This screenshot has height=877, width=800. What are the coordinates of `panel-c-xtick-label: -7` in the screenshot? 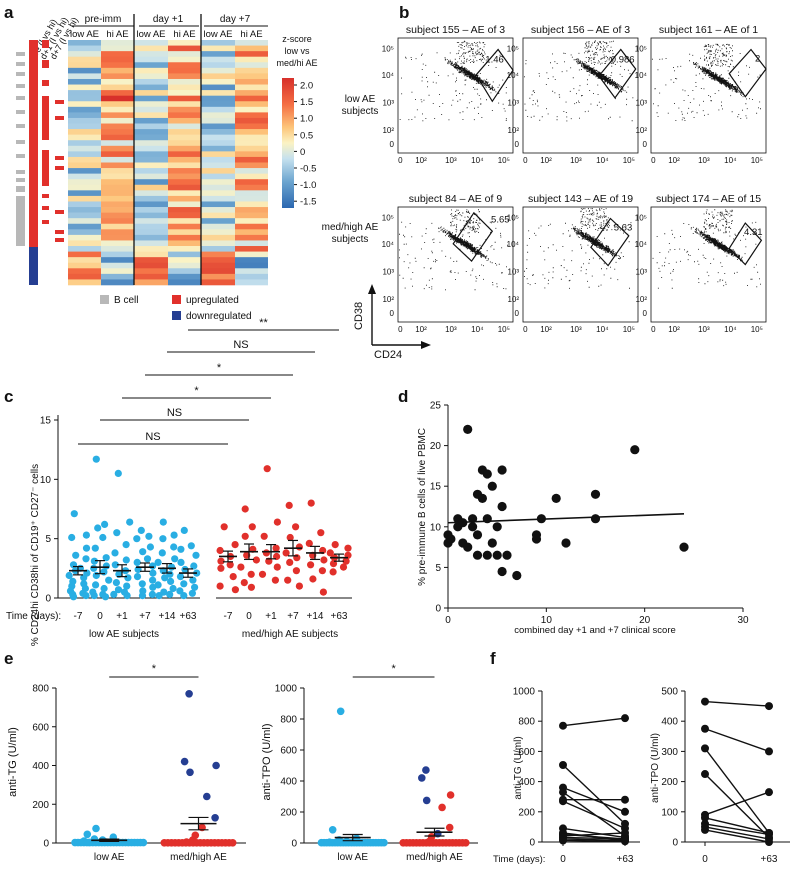 It's located at (228, 616).